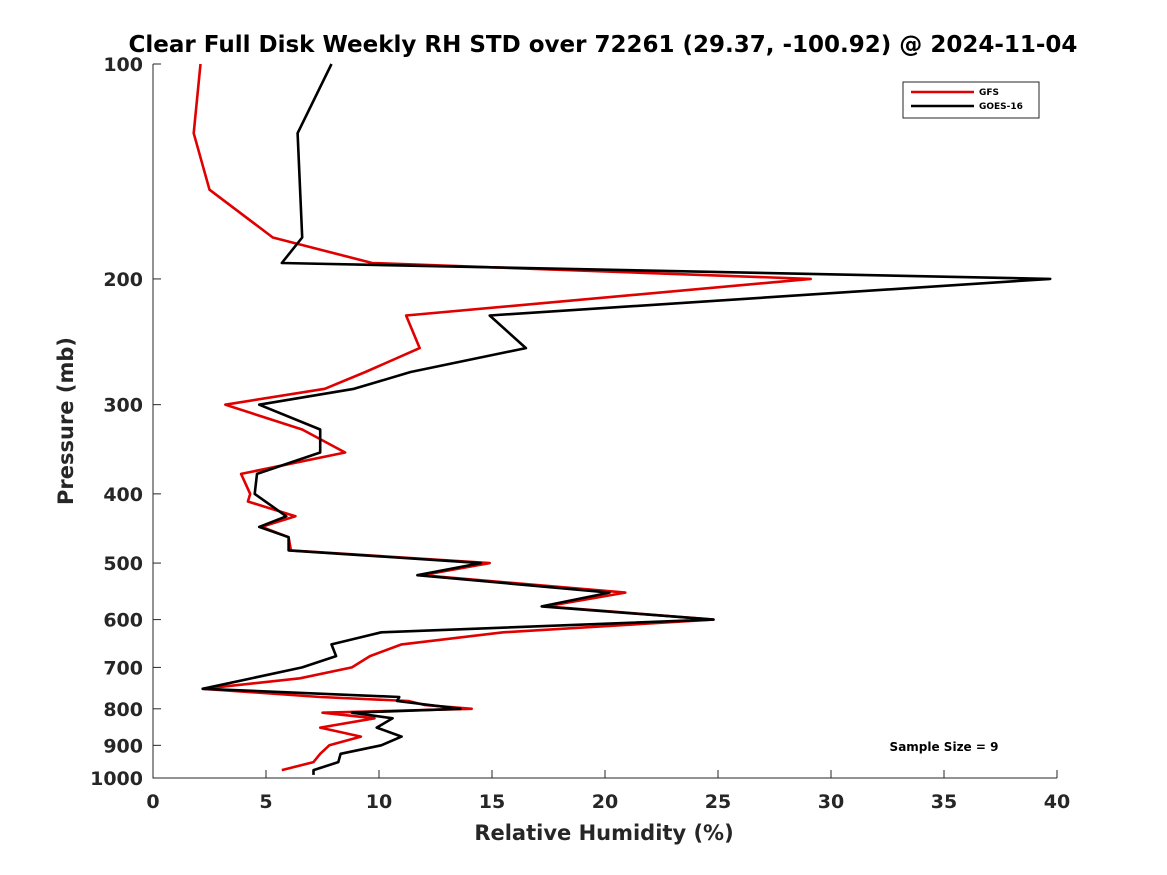  Describe the element at coordinates (66, 421) in the screenshot. I see `y-axis-label: Pressure (mb)` at that location.